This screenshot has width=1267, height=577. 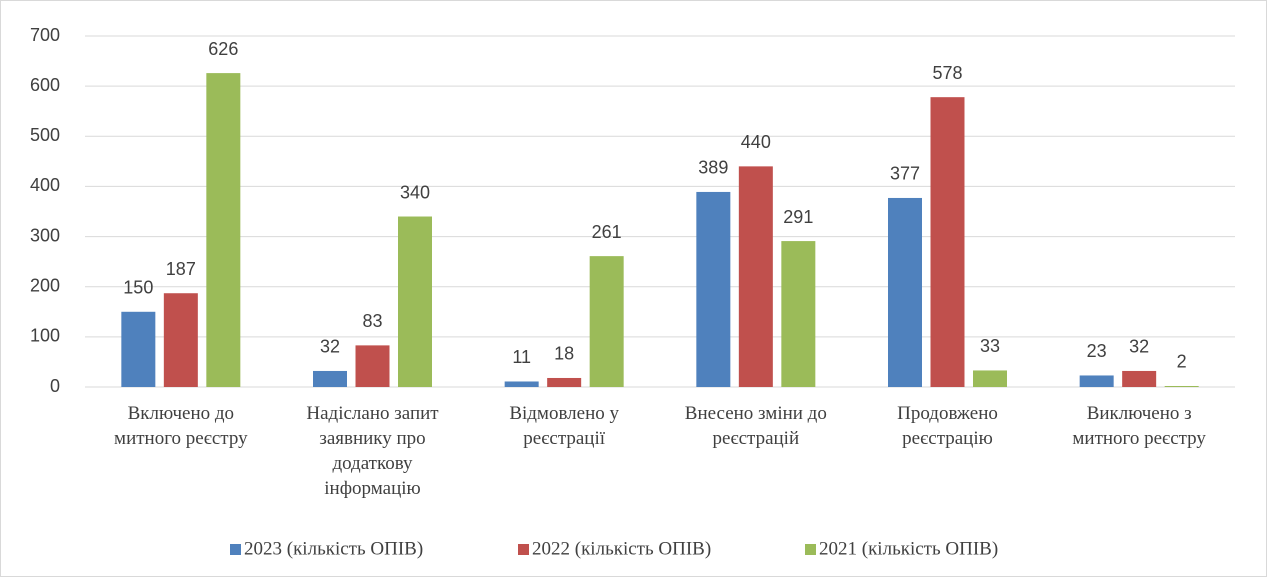 I want to click on legend-label: 2023 (кількість ОПІВ), so click(x=333, y=548).